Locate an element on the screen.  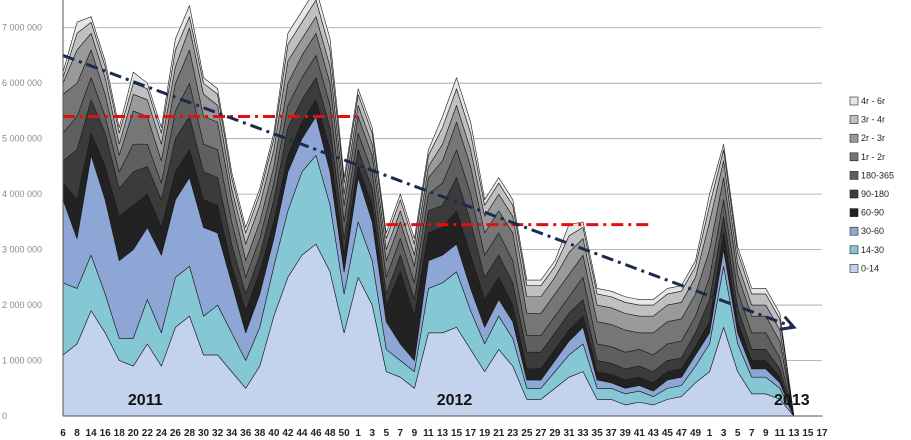
y-tick-label: 4 000 000 is located at coordinates (22, 194).